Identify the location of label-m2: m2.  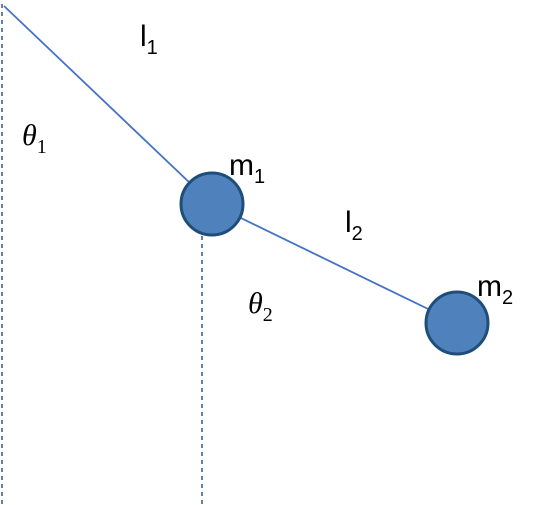
(495, 289).